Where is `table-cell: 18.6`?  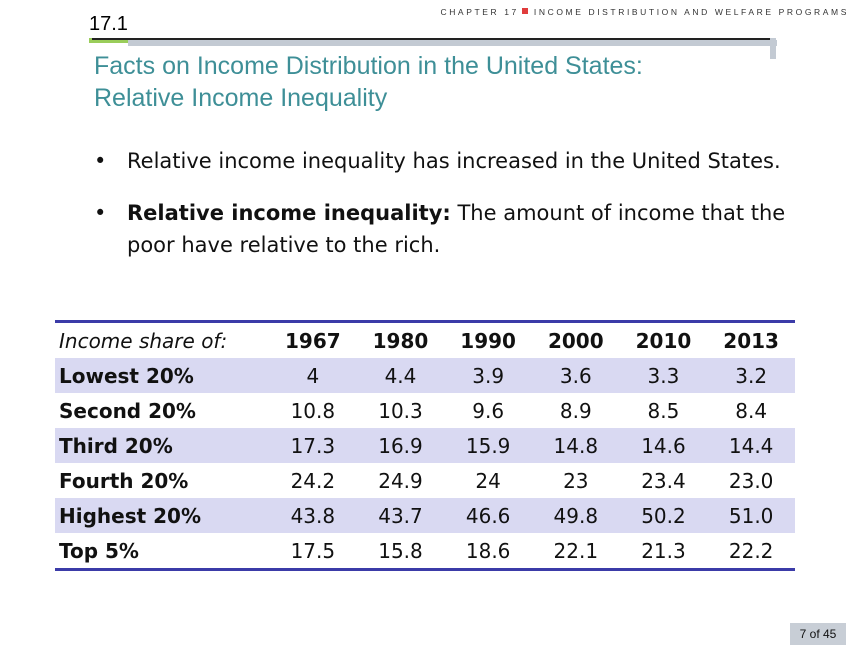 table-cell: 18.6 is located at coordinates (488, 550).